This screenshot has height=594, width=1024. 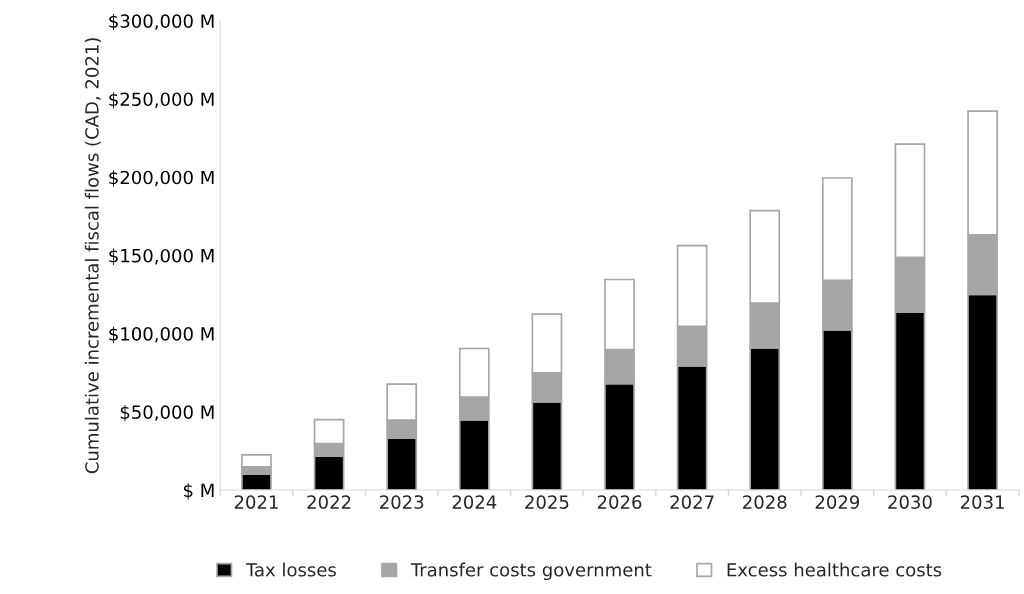 What do you see at coordinates (256, 502) in the screenshot?
I see `x-tick-label: 2021` at bounding box center [256, 502].